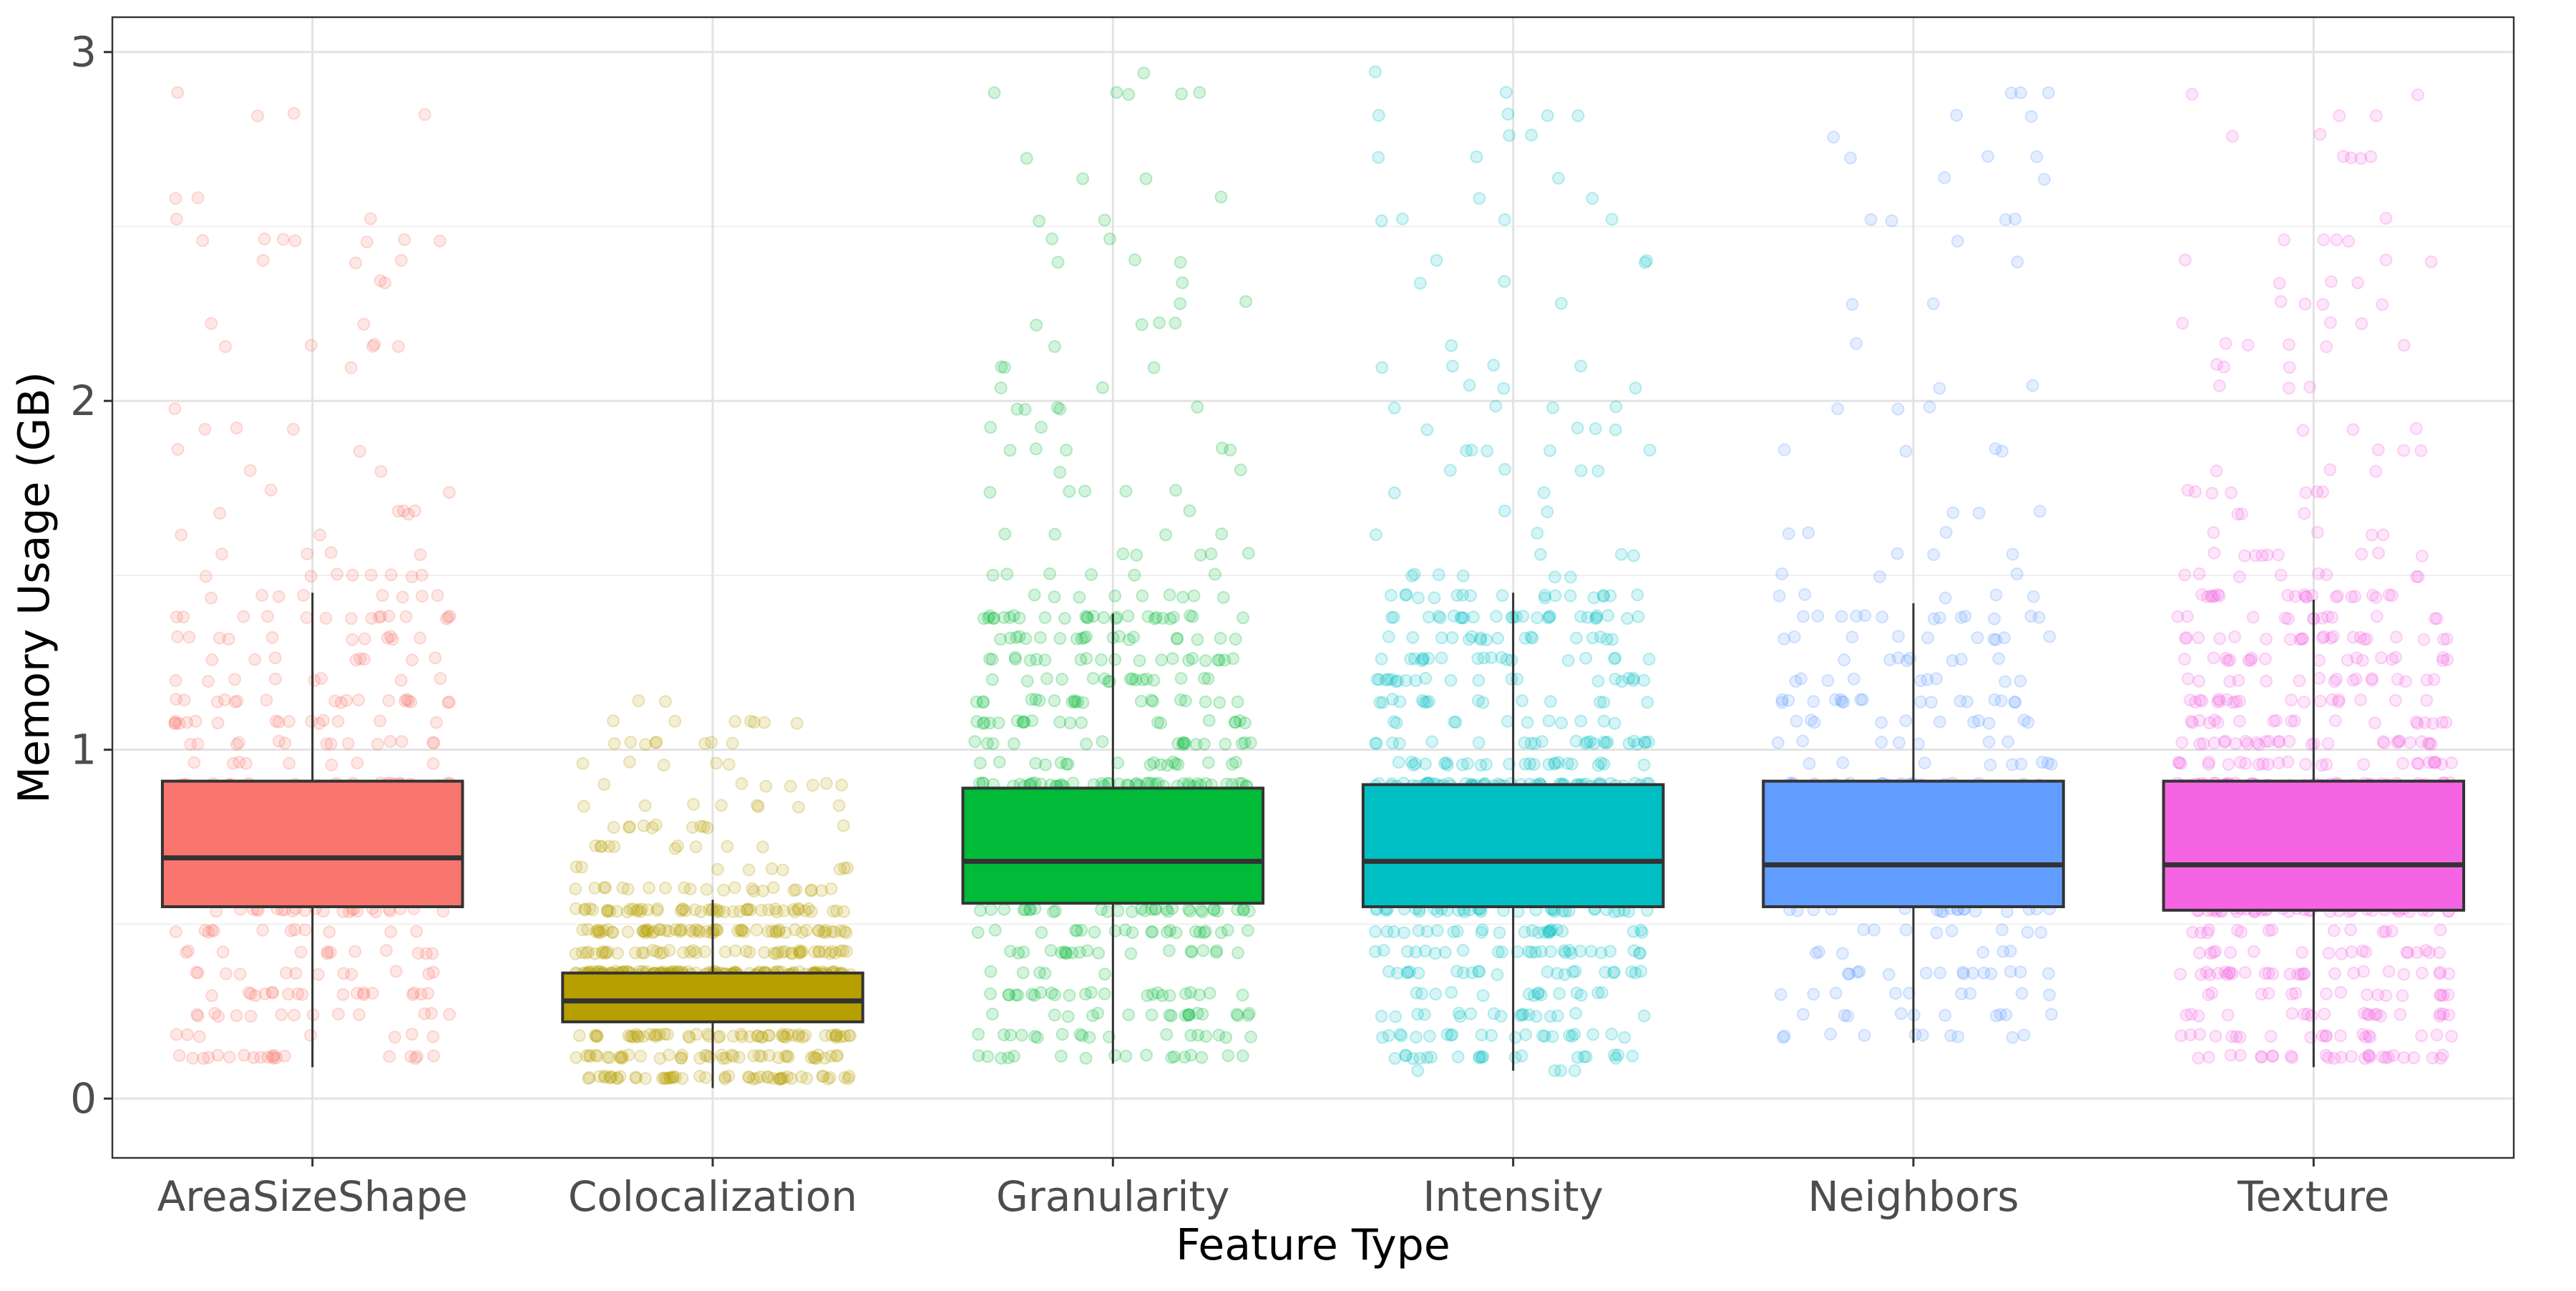 The height and width of the screenshot is (1291, 2576). What do you see at coordinates (2313, 1196) in the screenshot?
I see `x-tick-label: Texture` at bounding box center [2313, 1196].